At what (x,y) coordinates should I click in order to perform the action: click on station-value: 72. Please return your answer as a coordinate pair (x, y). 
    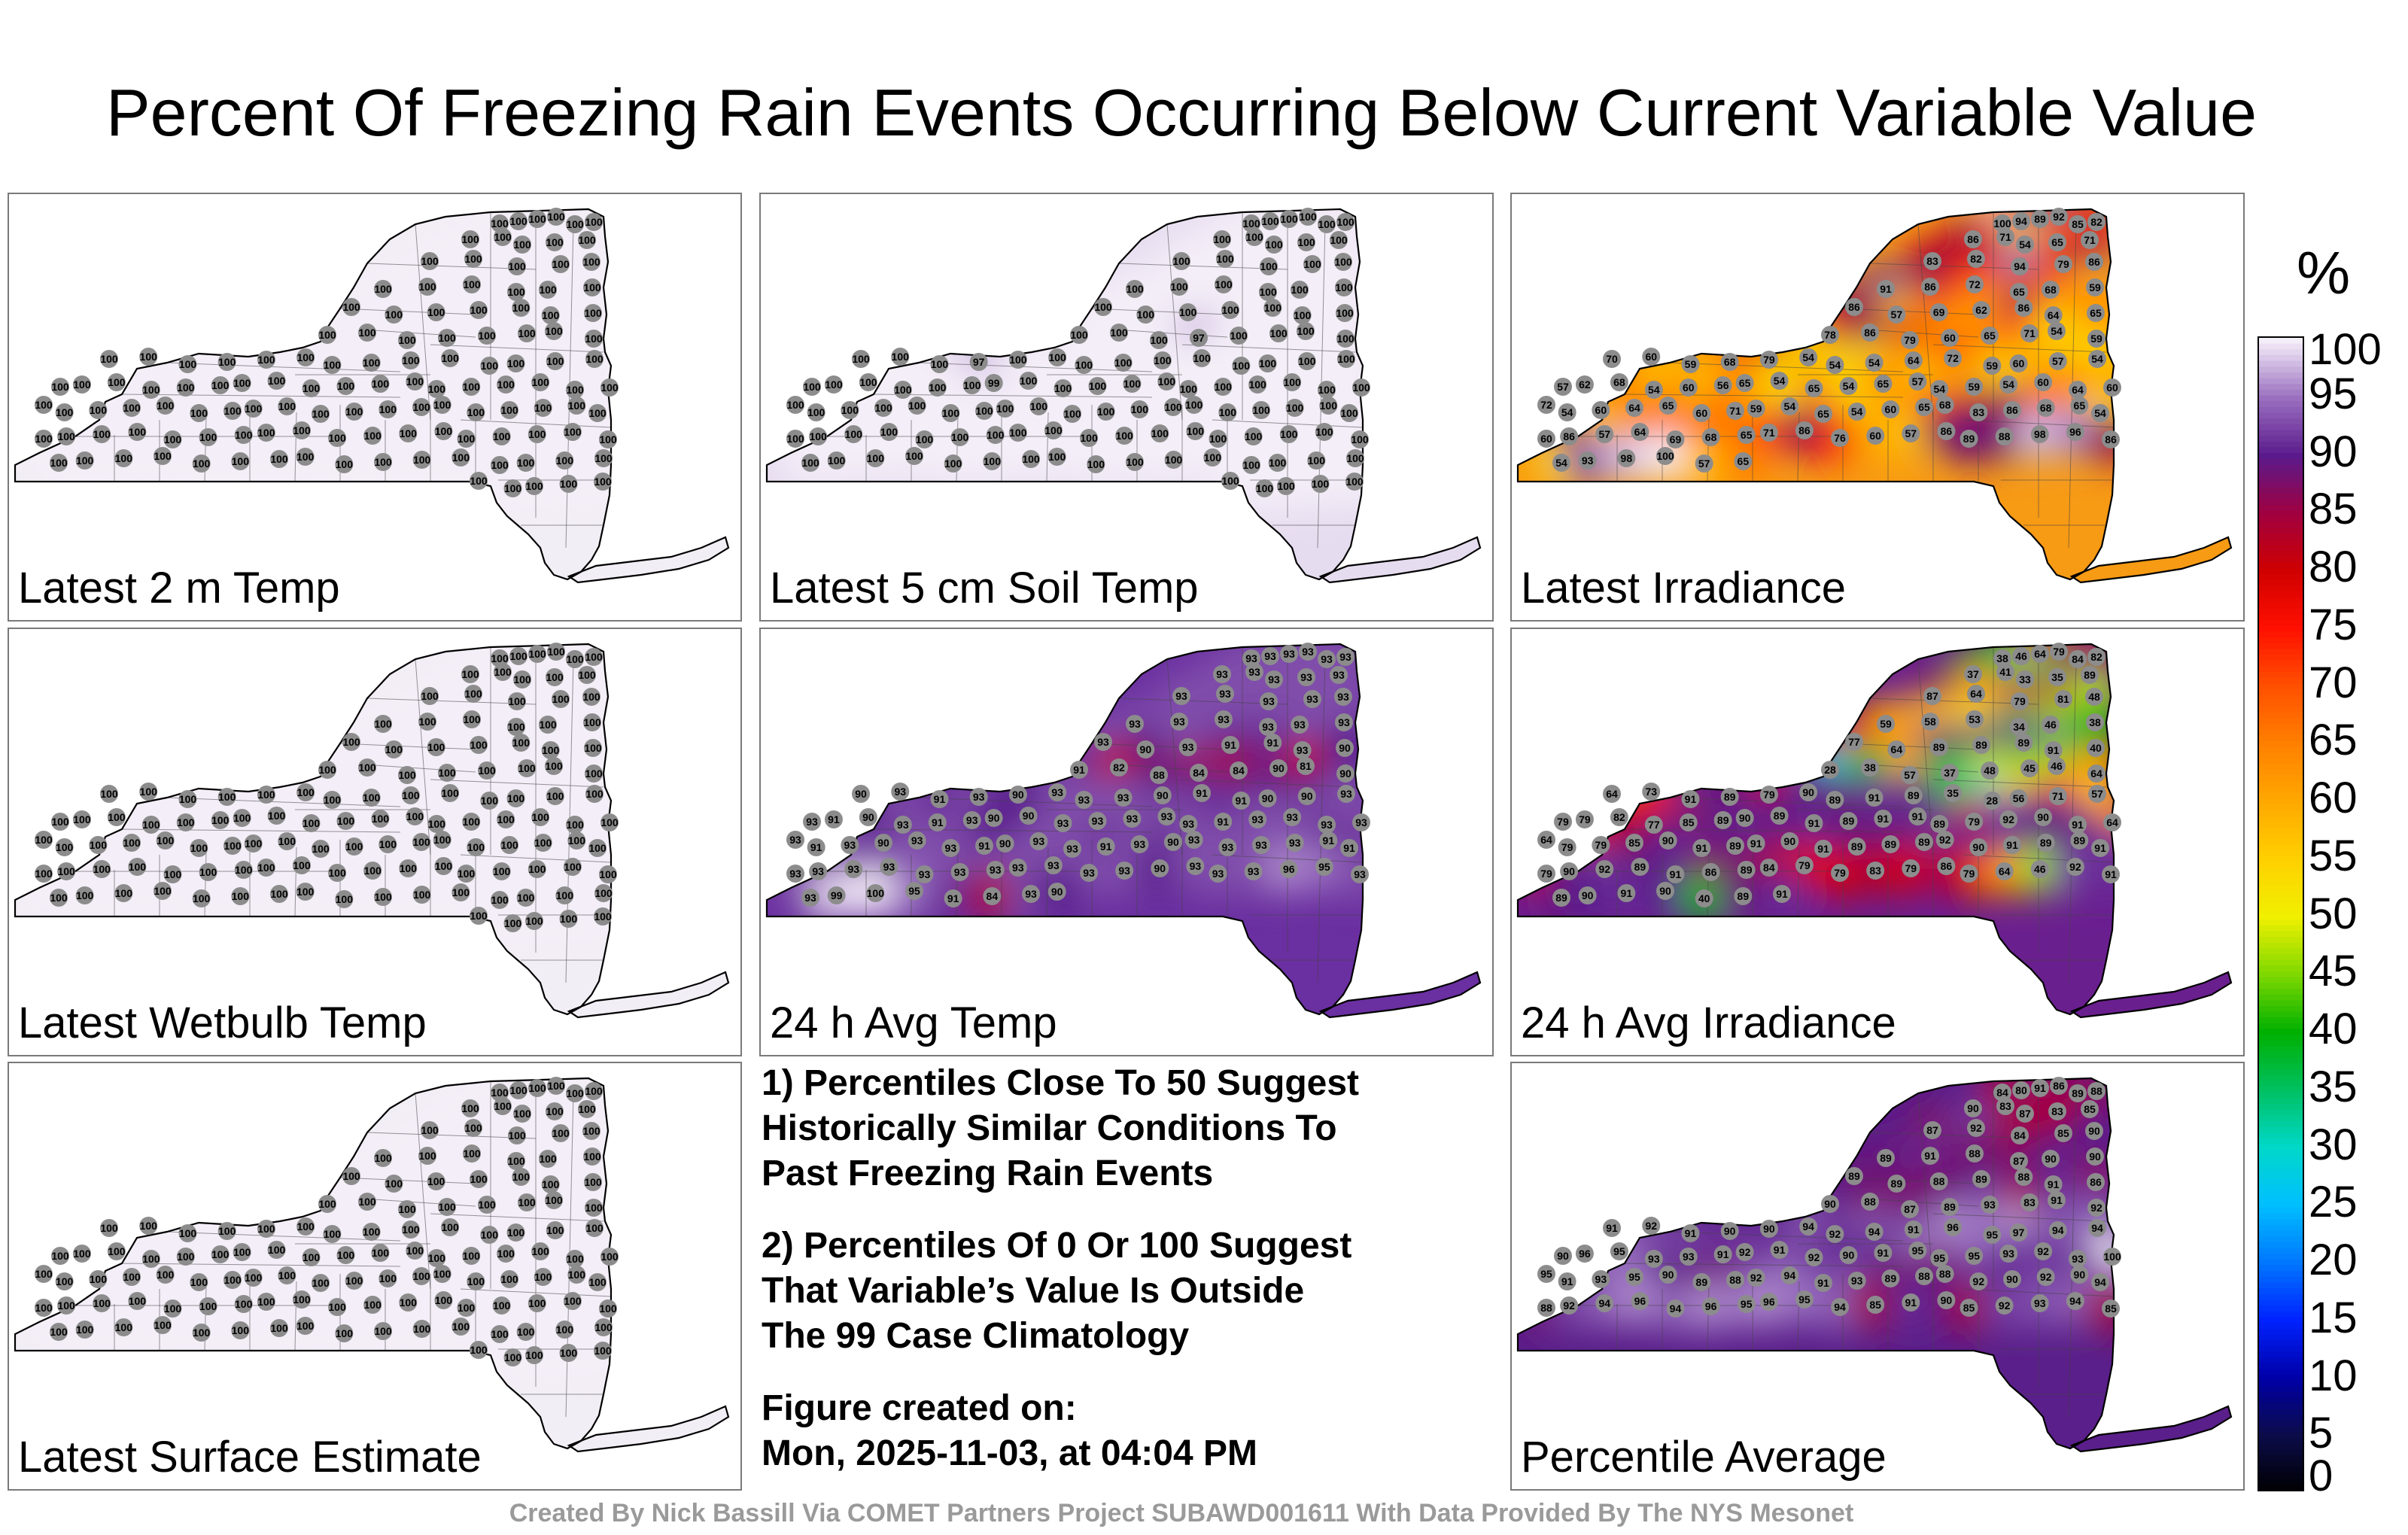
    Looking at the image, I should click on (1953, 358).